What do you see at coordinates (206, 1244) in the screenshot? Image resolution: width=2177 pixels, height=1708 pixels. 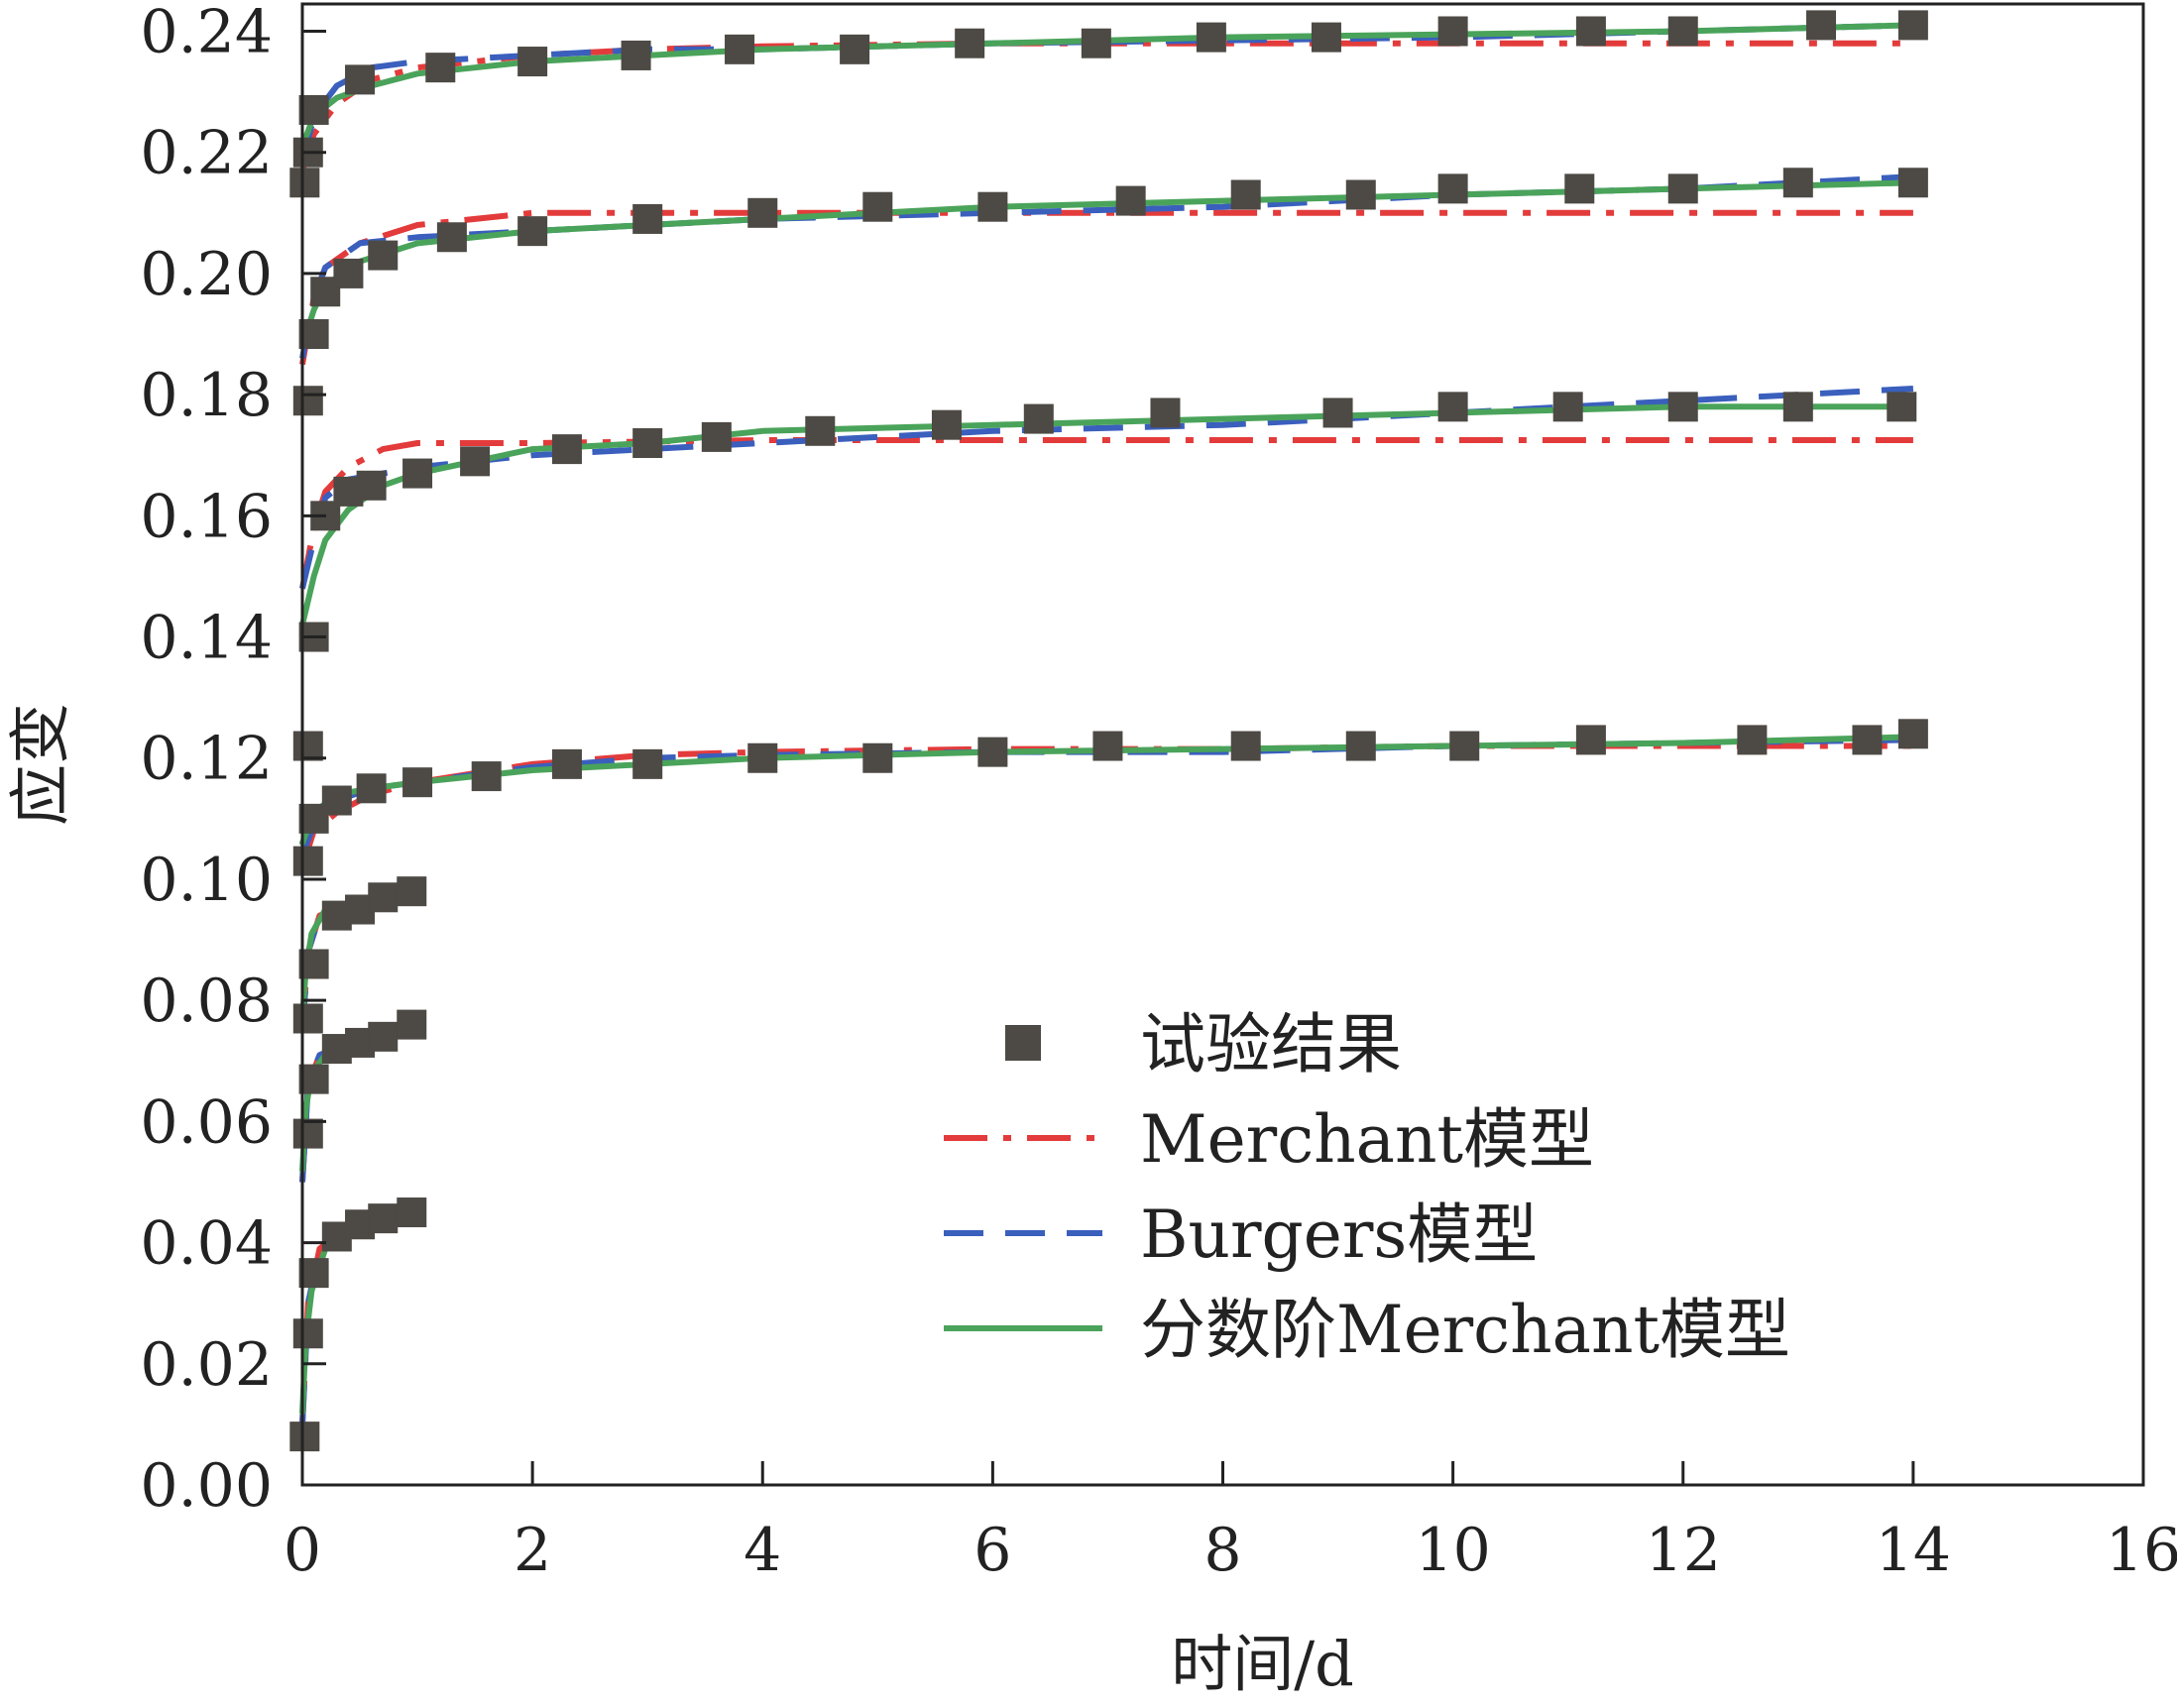 I see `y-tick-label: 0.04` at bounding box center [206, 1244].